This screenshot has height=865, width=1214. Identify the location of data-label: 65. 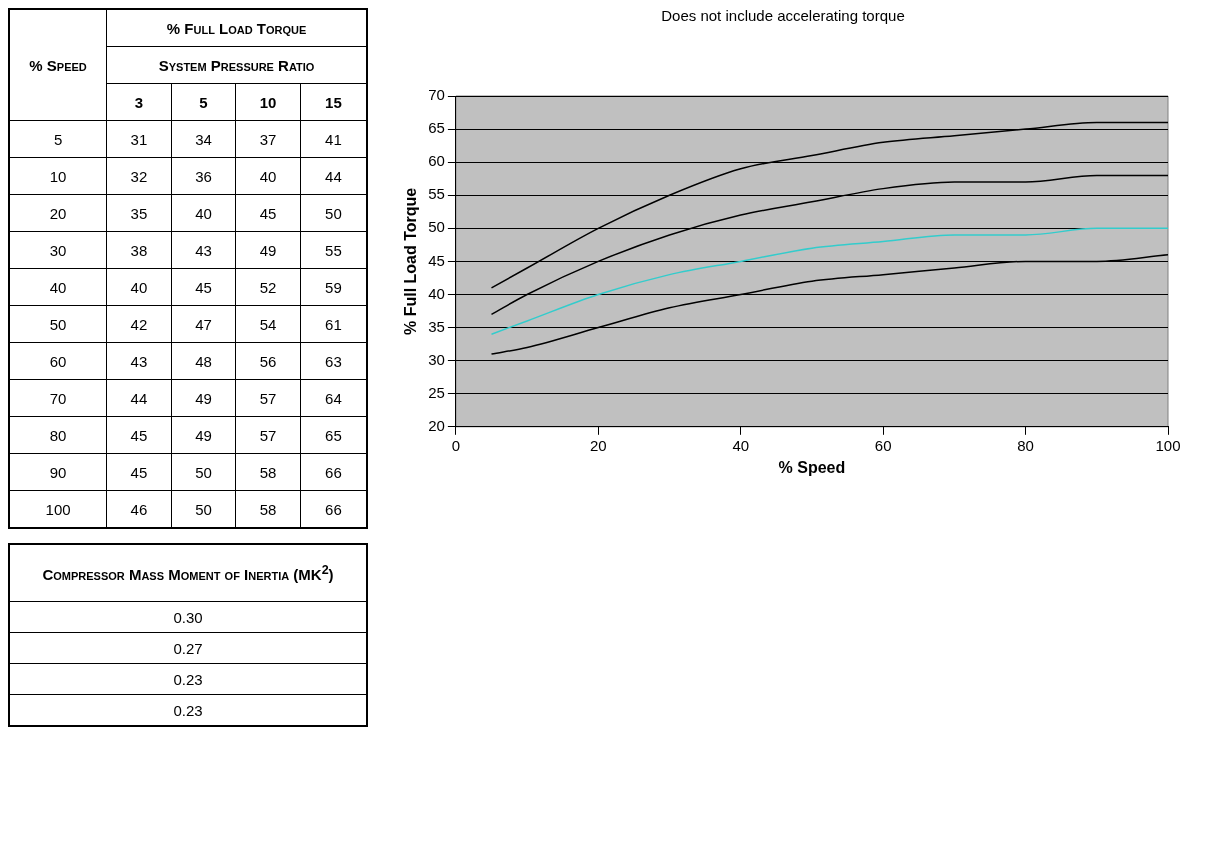
(333, 435).